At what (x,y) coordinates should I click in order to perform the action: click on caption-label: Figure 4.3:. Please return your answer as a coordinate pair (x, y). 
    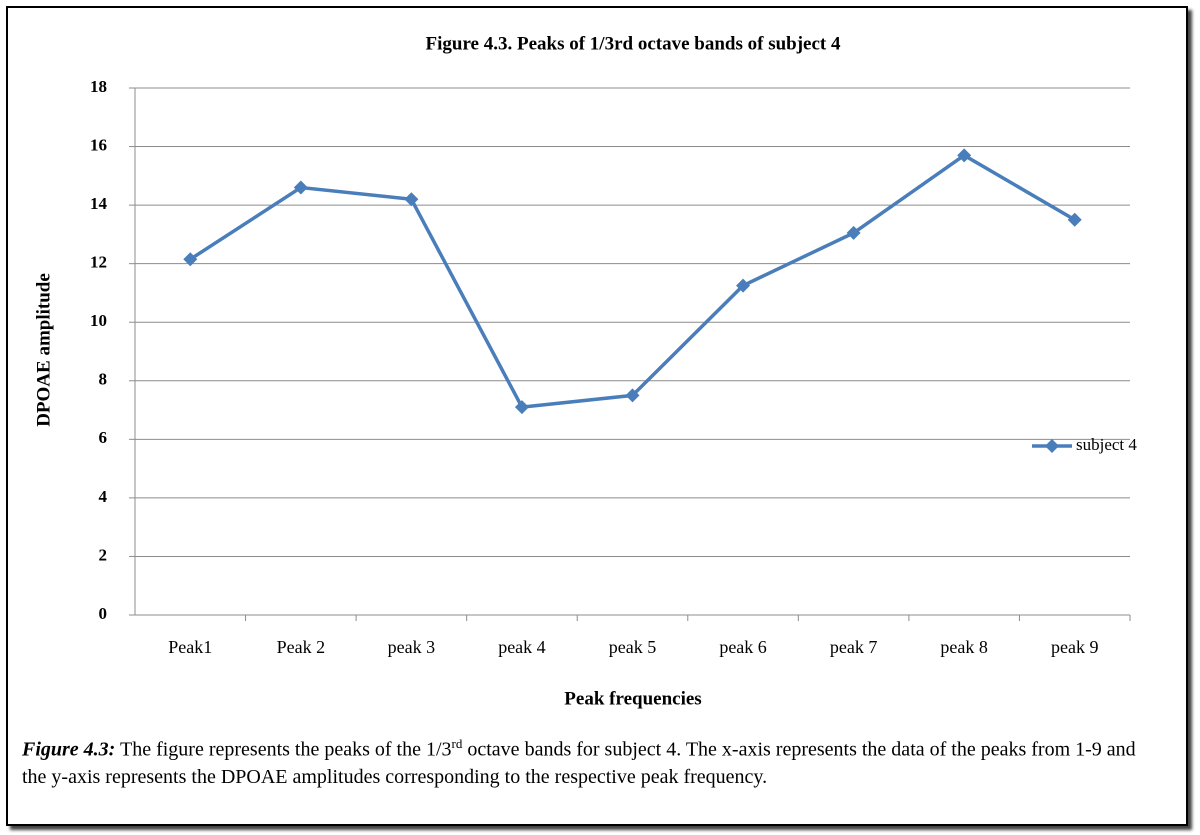
    Looking at the image, I should click on (69, 749).